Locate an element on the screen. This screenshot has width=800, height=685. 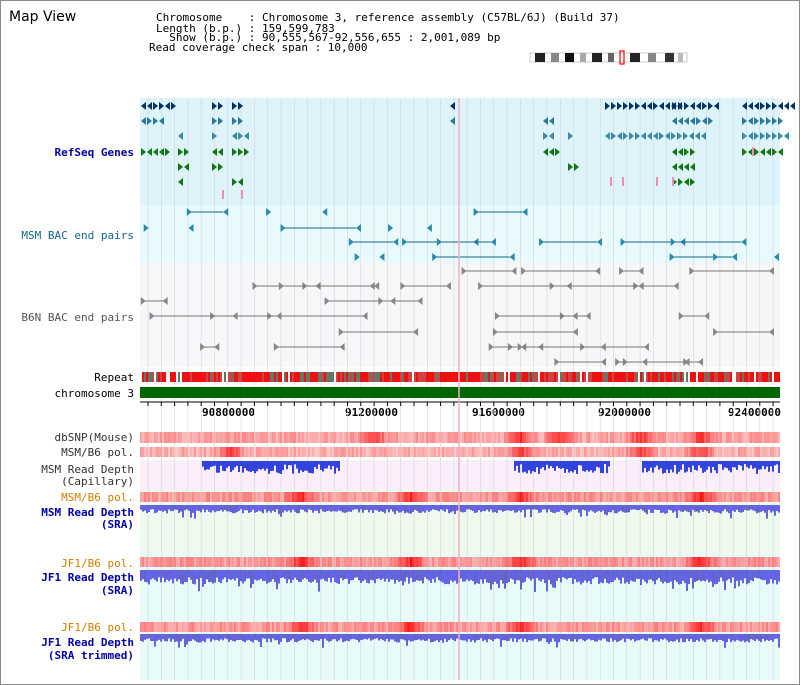
refseq-genes-track is located at coordinates (468, 150).